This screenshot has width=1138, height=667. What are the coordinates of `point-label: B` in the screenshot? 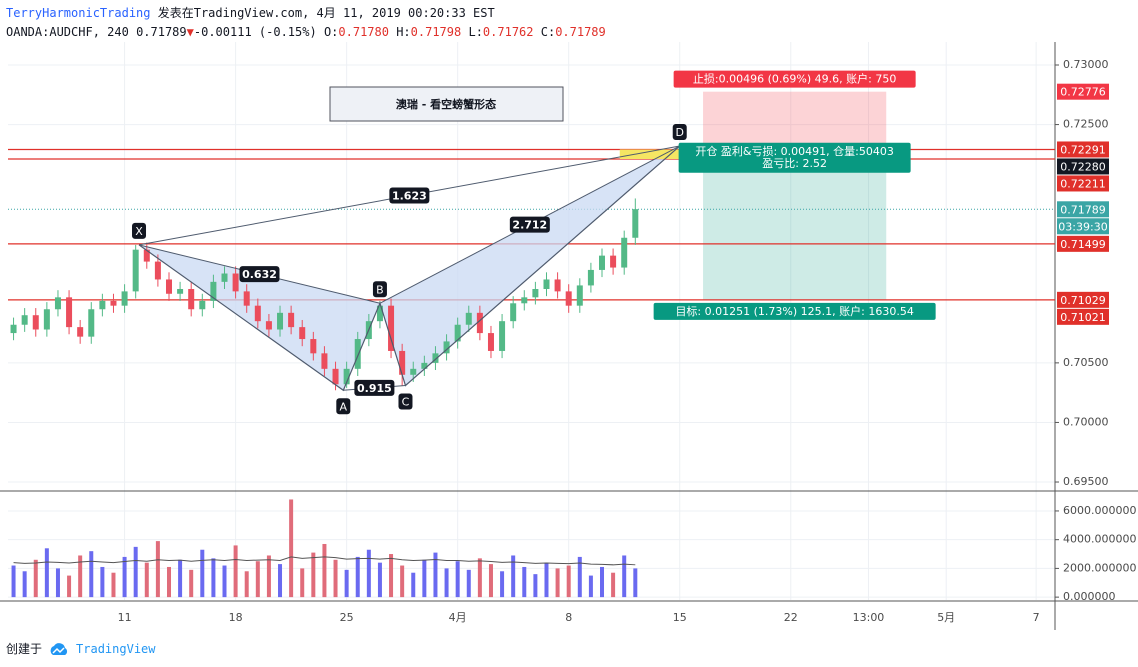 It's located at (380, 289).